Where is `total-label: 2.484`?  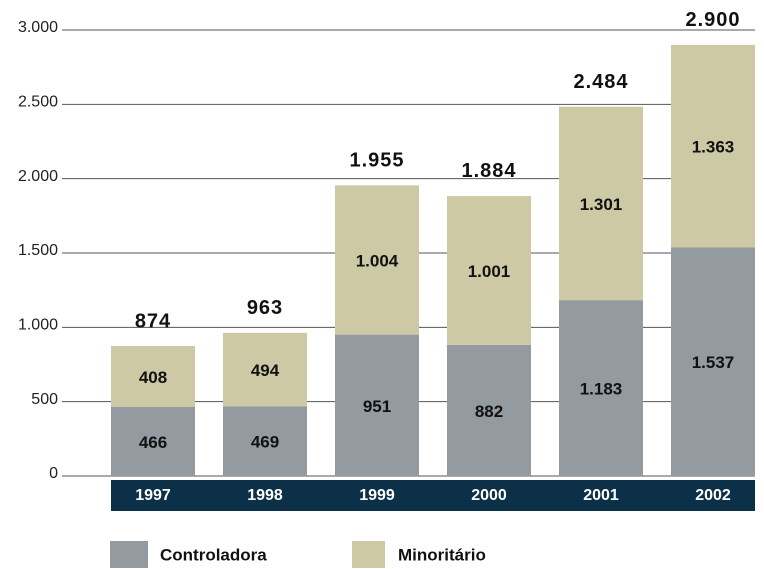 total-label: 2.484 is located at coordinates (600, 82).